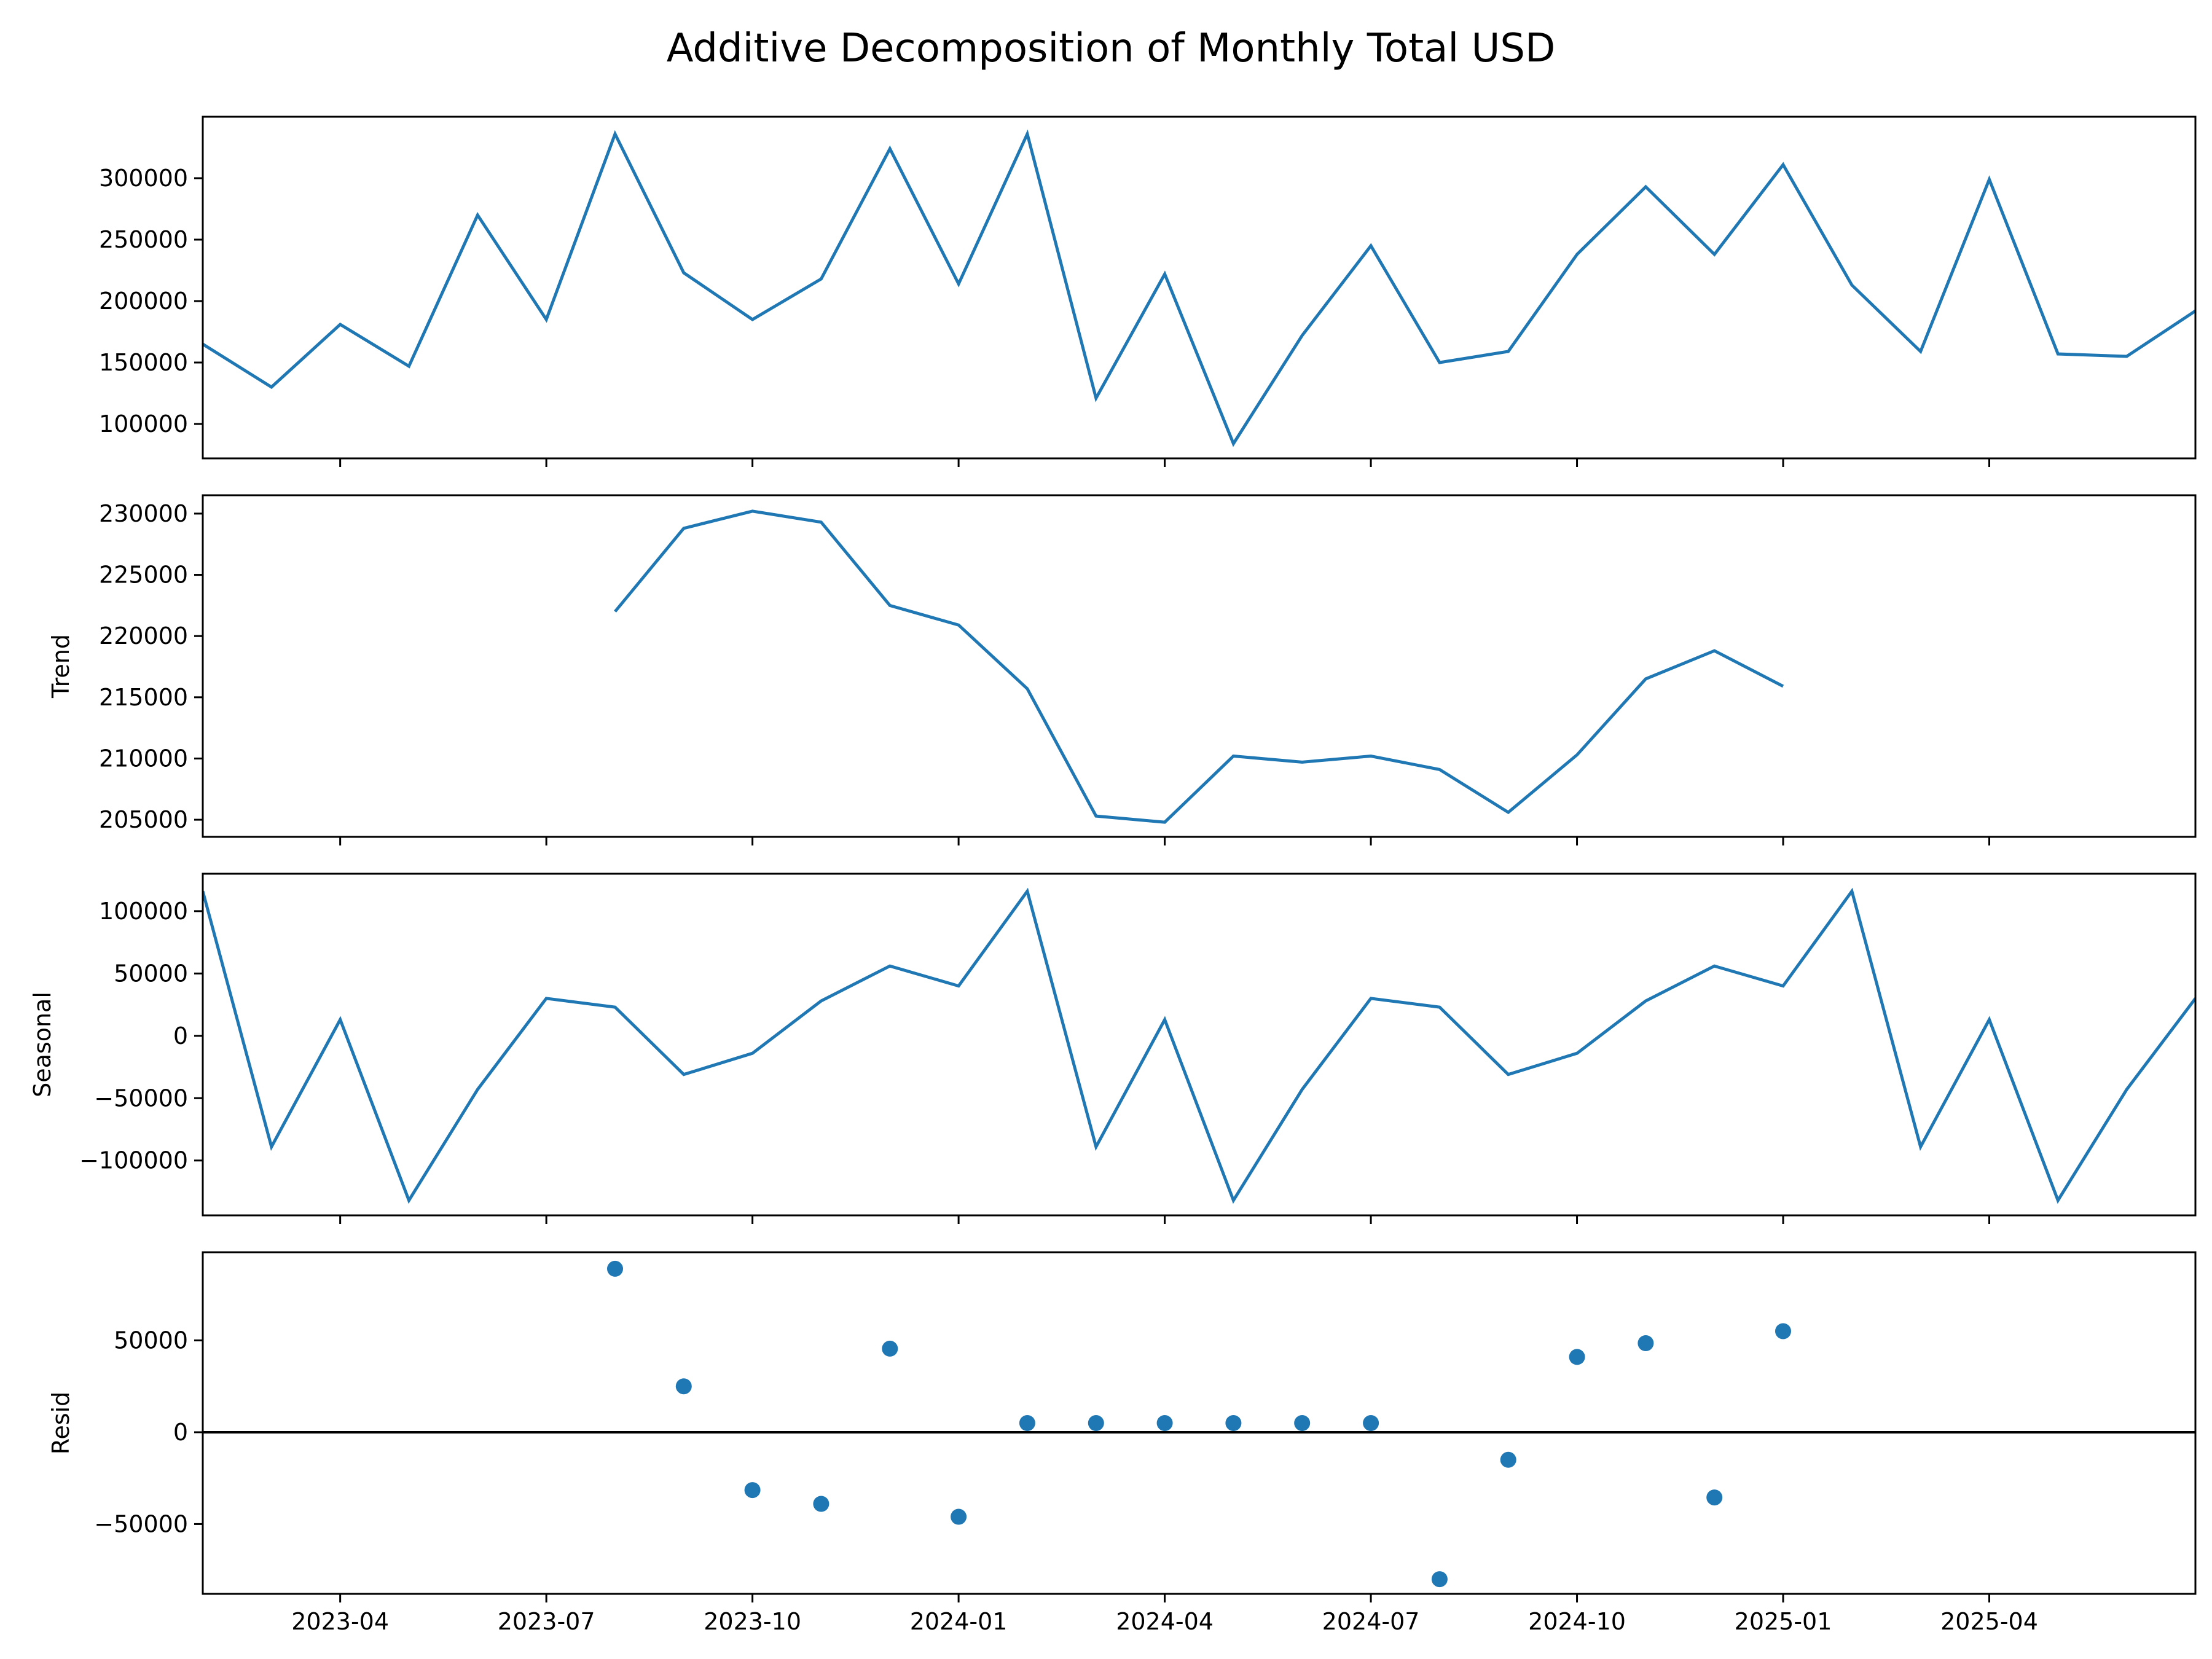  Describe the element at coordinates (1371, 1621) in the screenshot. I see `x-tick-label: 2024-07` at that location.